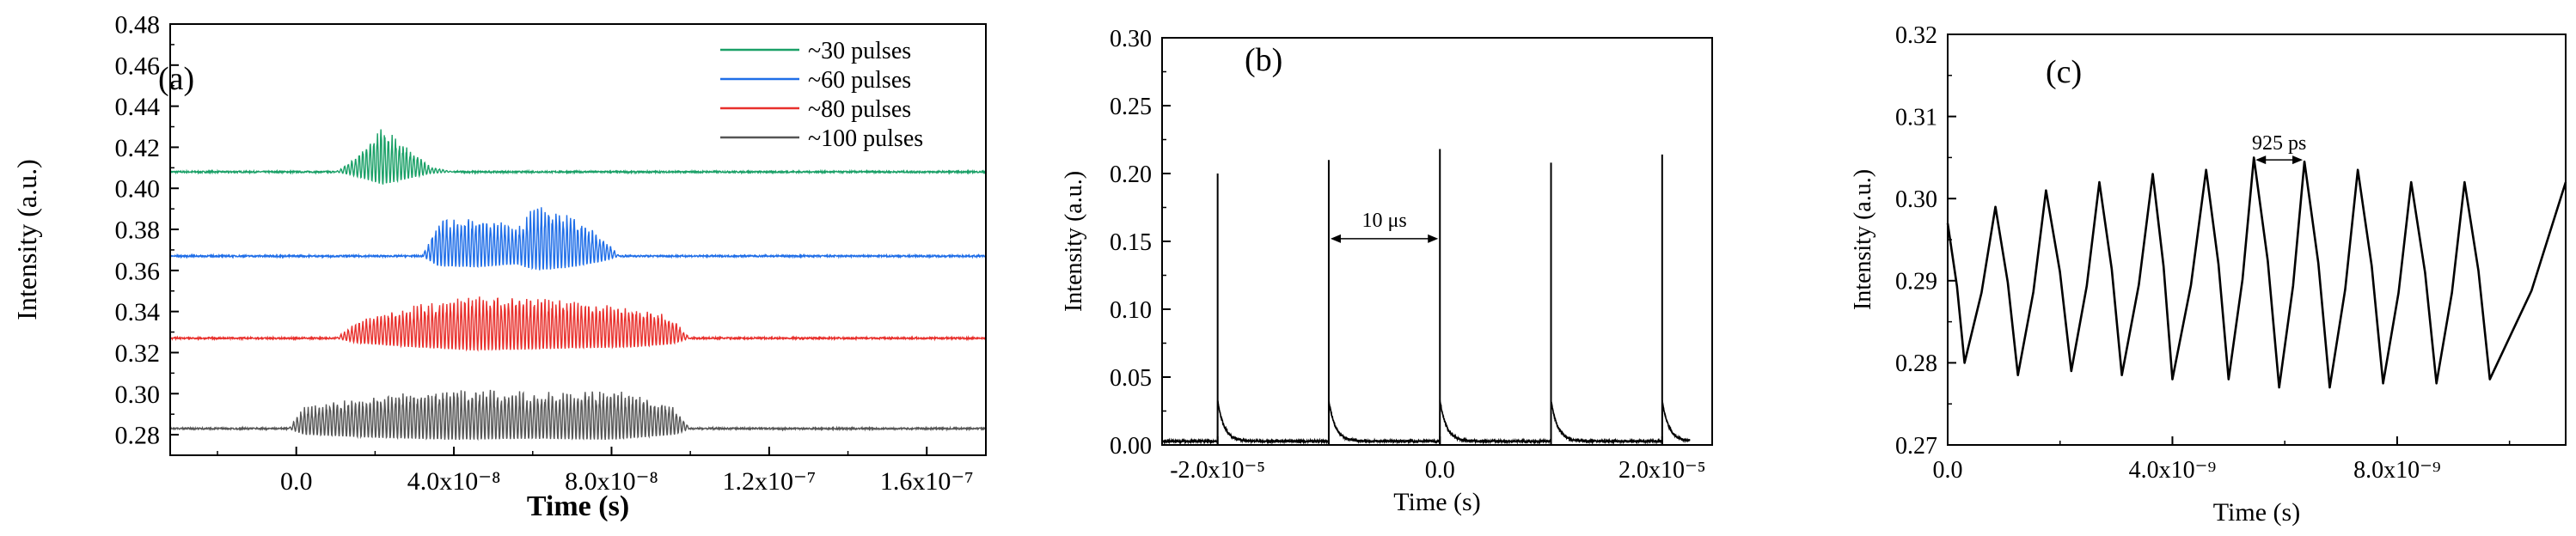 The width and height of the screenshot is (2576, 536). I want to click on panel-c-label: (c), so click(2064, 72).